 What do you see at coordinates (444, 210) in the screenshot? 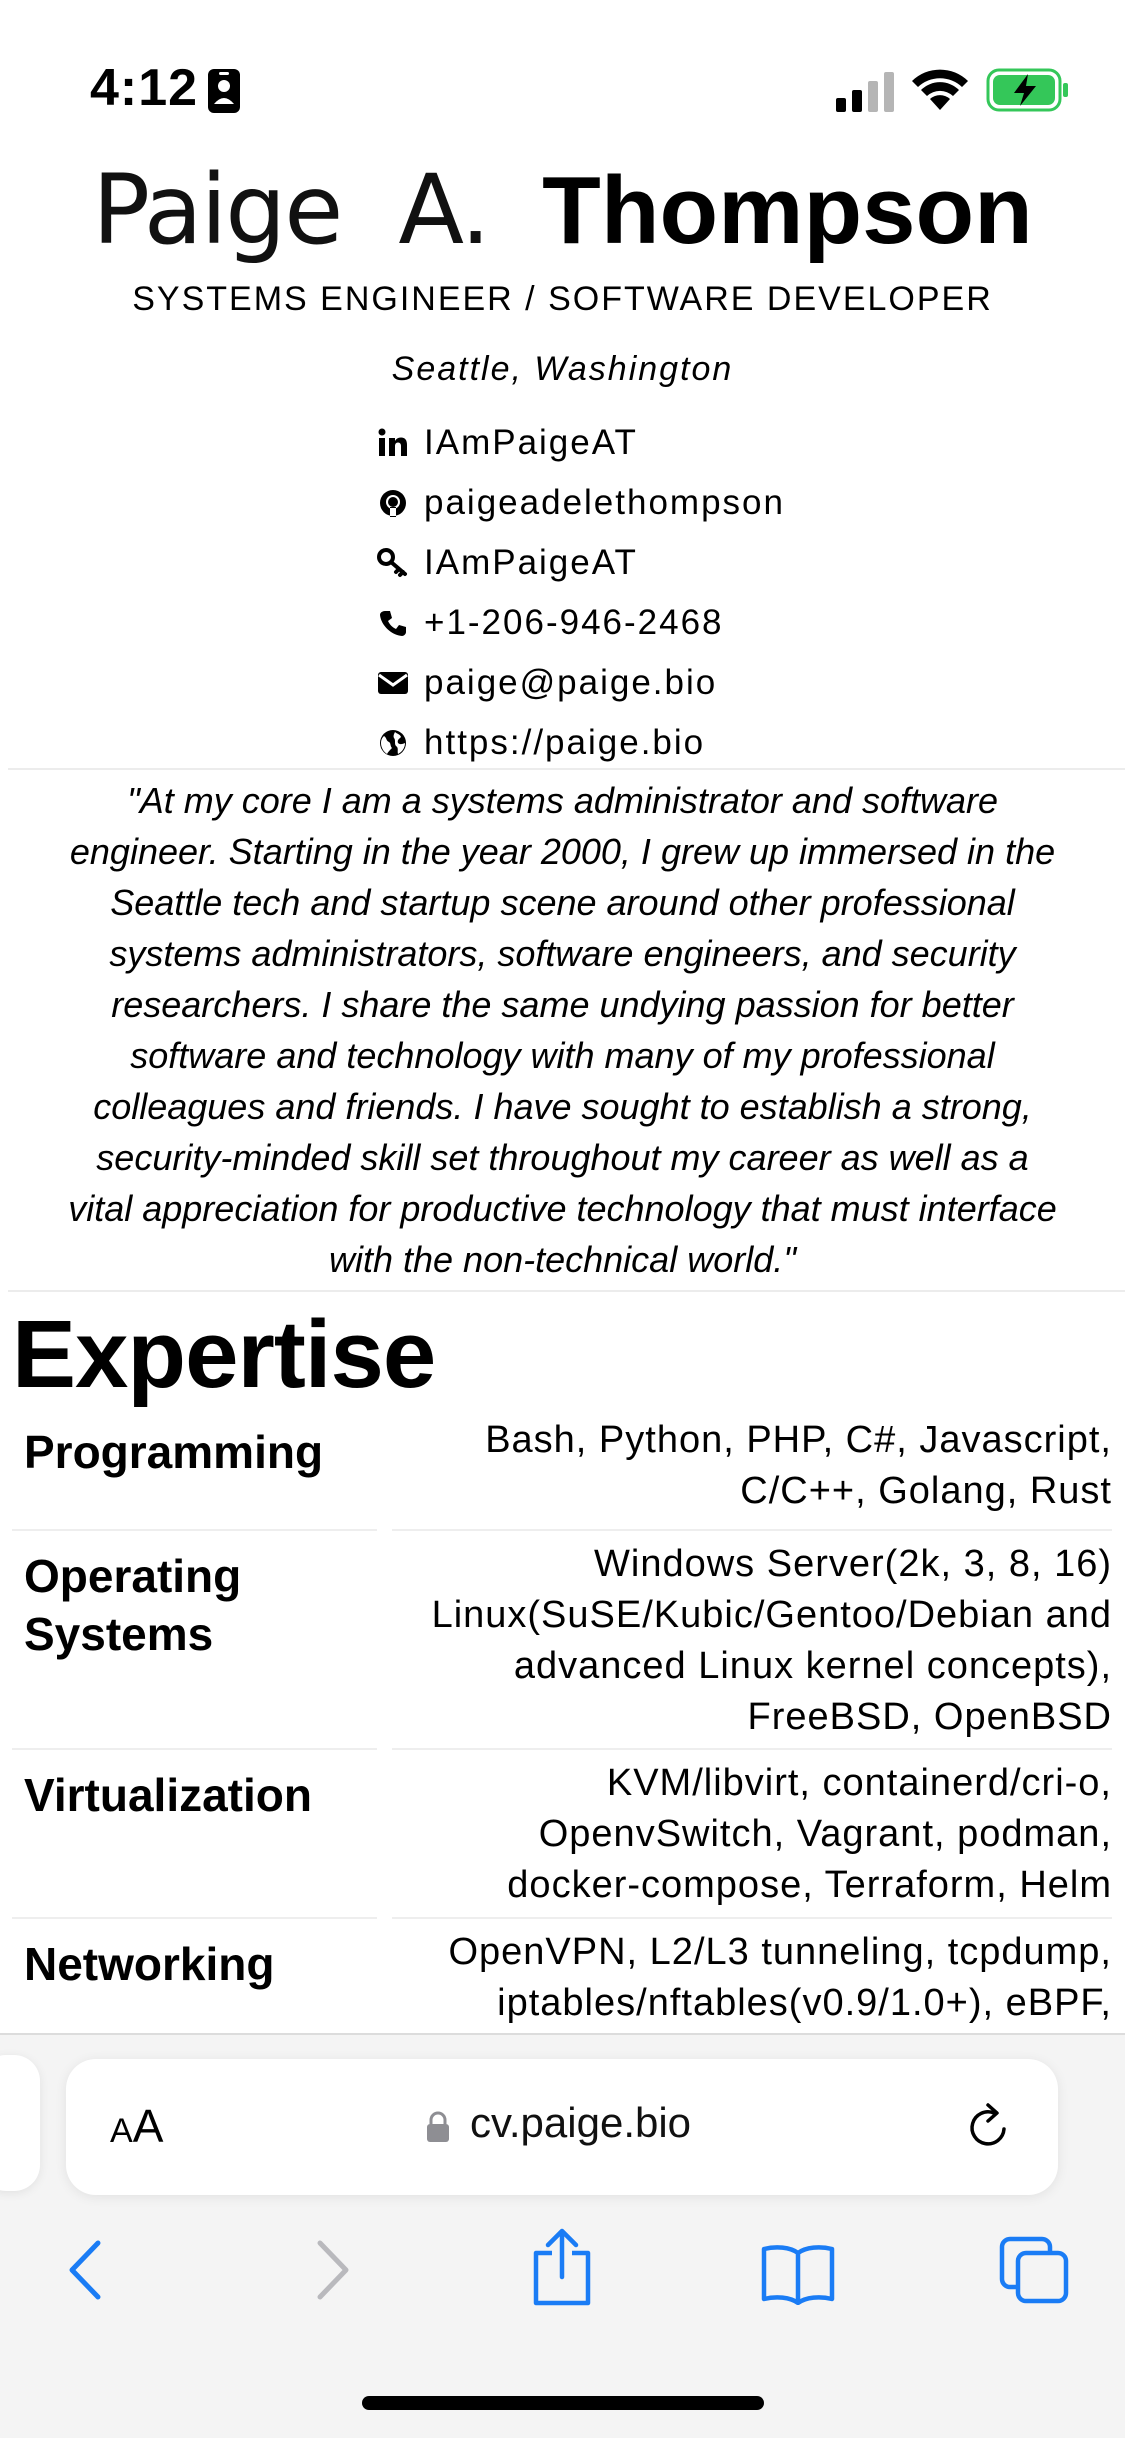
I see `middle-initial: A.` at bounding box center [444, 210].